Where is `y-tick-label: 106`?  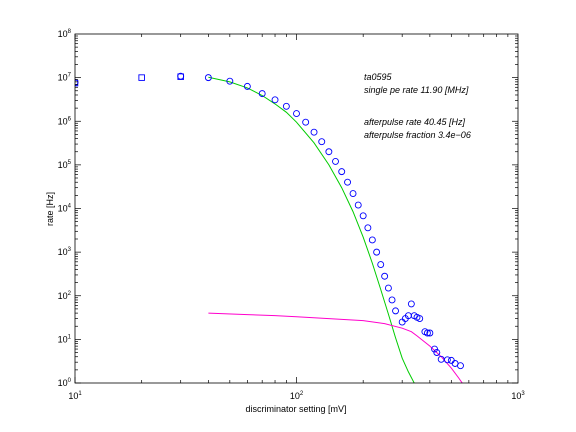 y-tick-label: 106 is located at coordinates (65, 121).